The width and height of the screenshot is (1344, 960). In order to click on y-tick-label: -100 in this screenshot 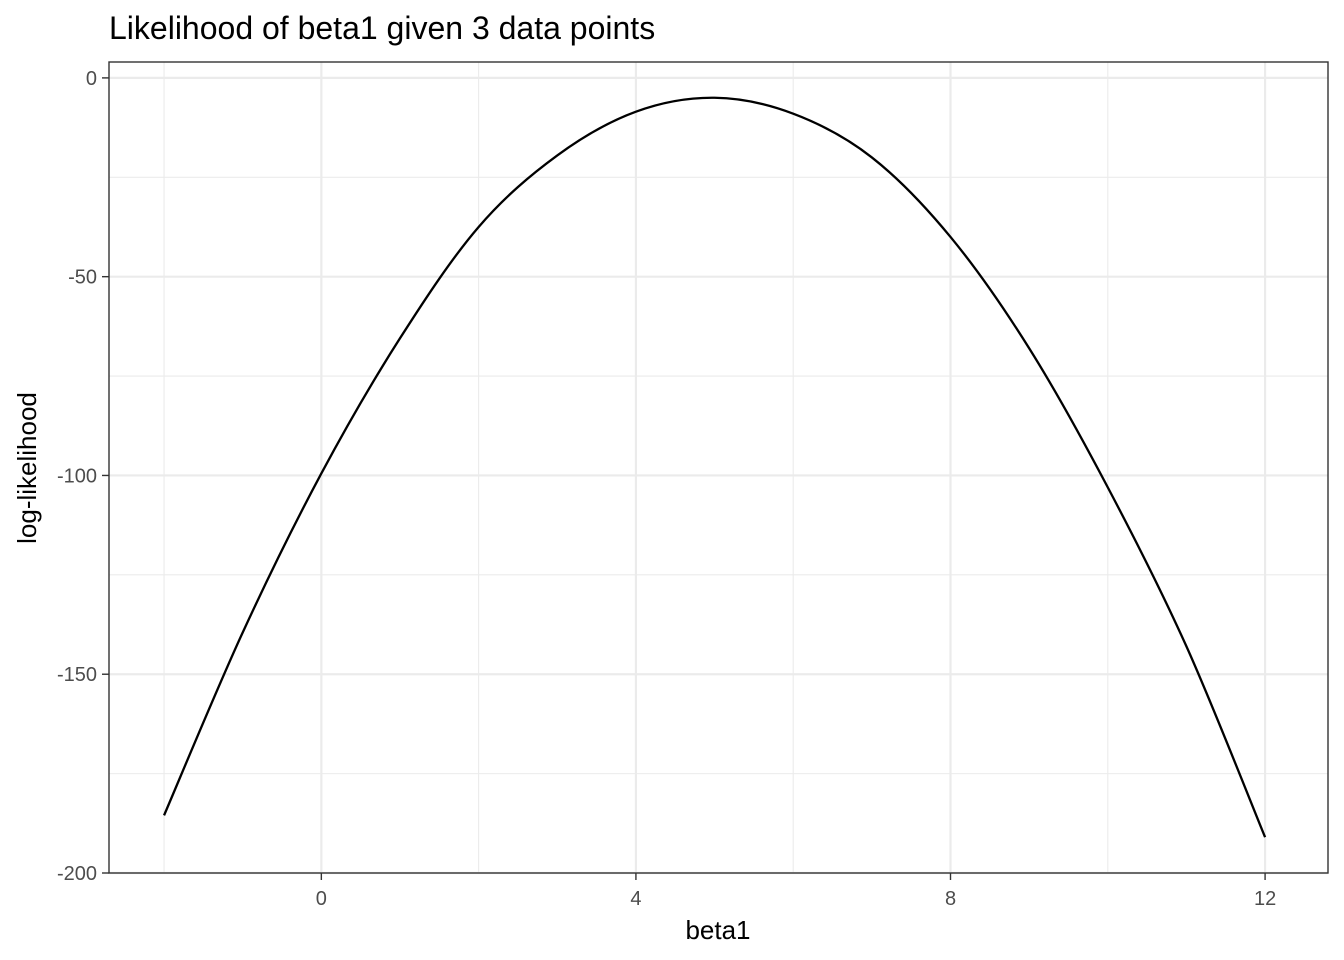, I will do `click(77, 476)`.